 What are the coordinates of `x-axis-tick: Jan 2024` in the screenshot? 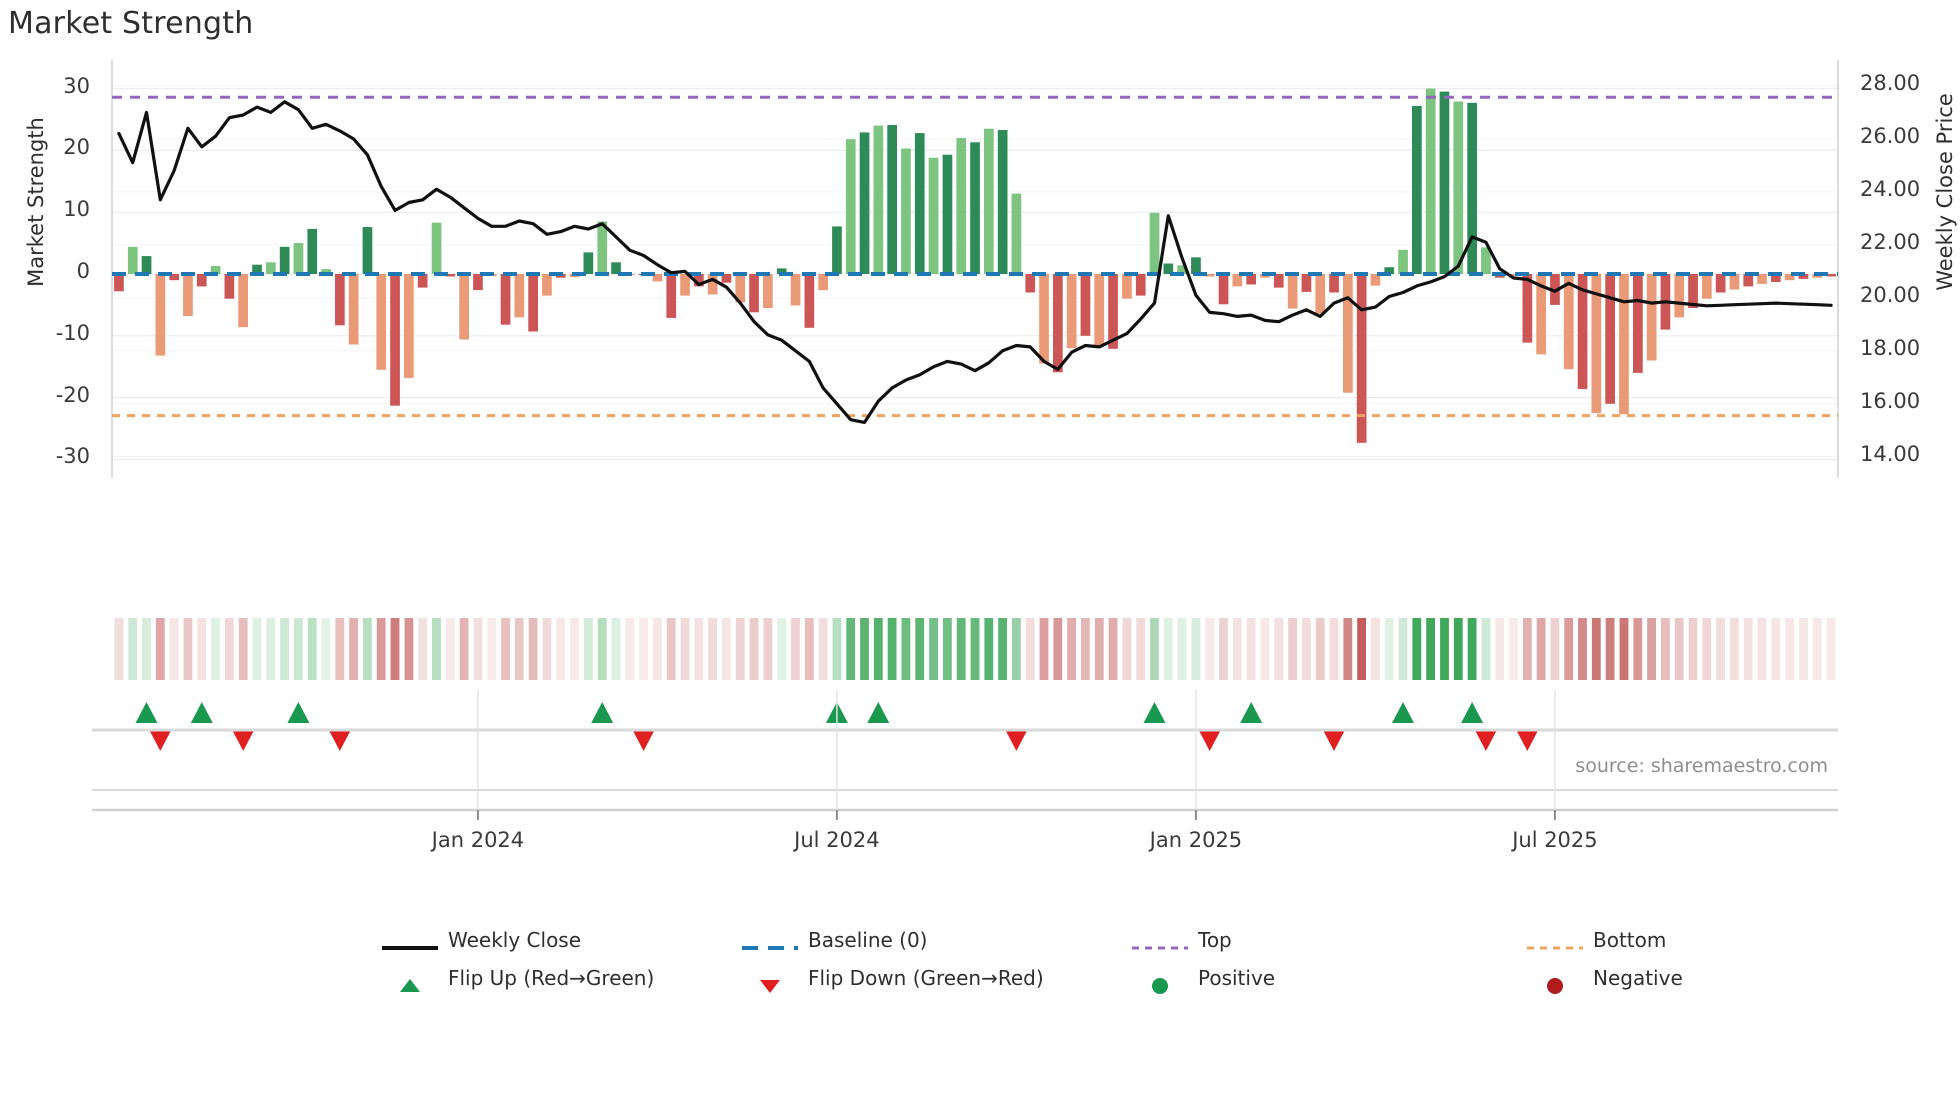 It's located at (478, 840).